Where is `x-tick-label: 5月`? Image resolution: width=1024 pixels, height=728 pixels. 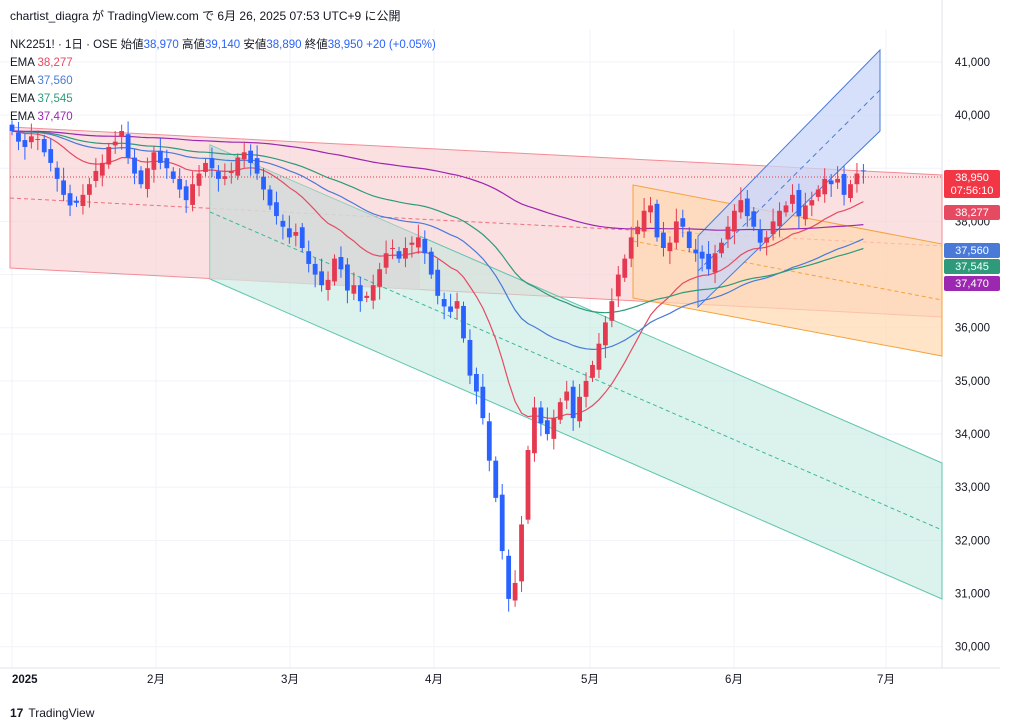 x-tick-label: 5月 is located at coordinates (590, 680).